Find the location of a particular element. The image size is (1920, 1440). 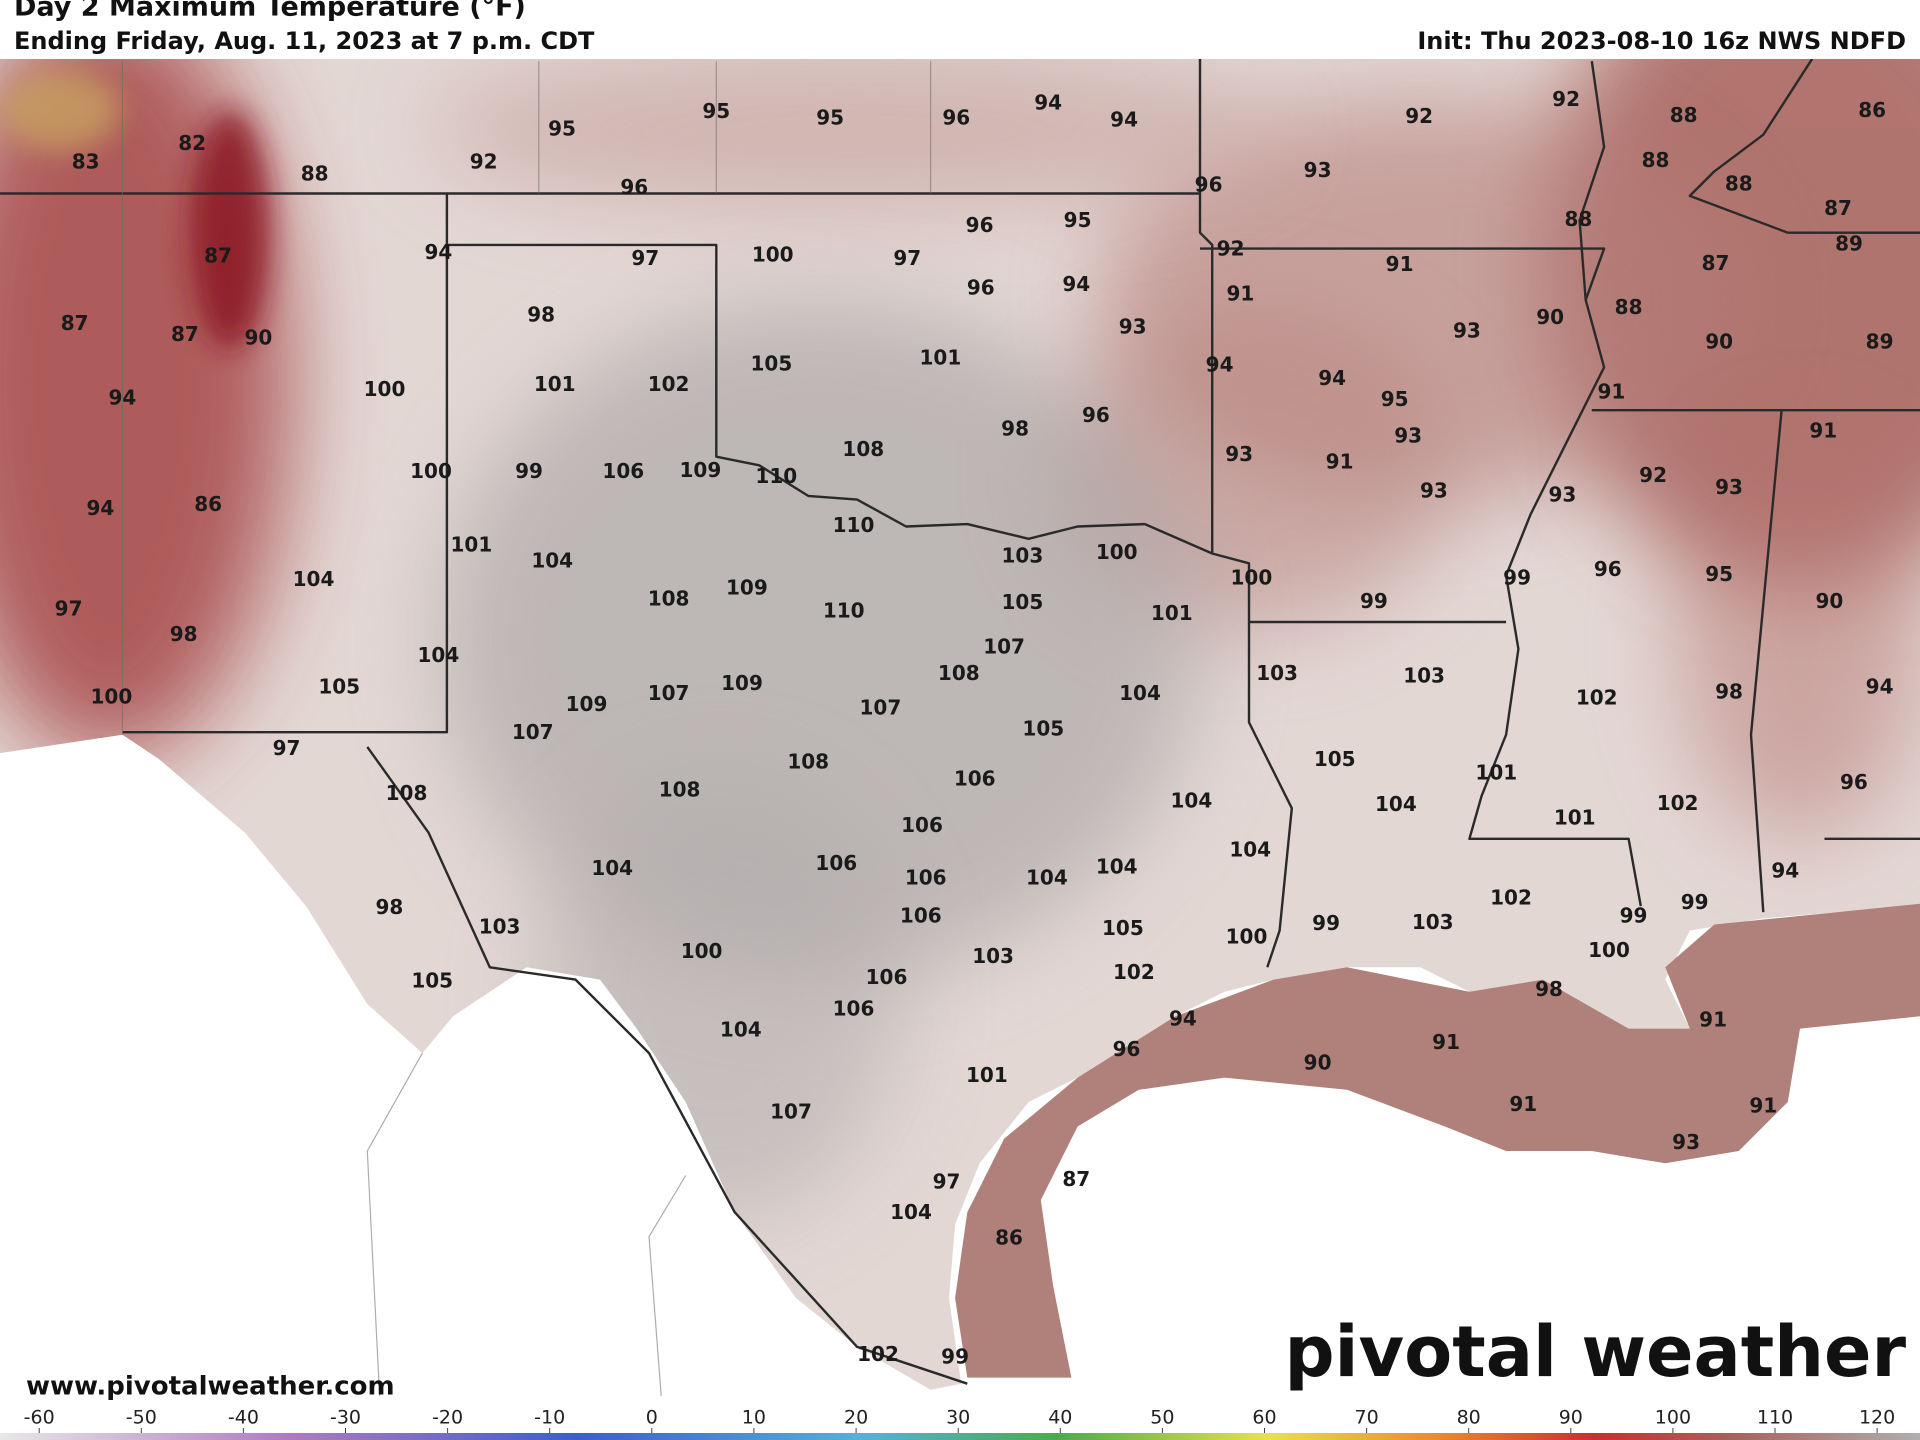

temp-label: 86 is located at coordinates (1009, 1238).